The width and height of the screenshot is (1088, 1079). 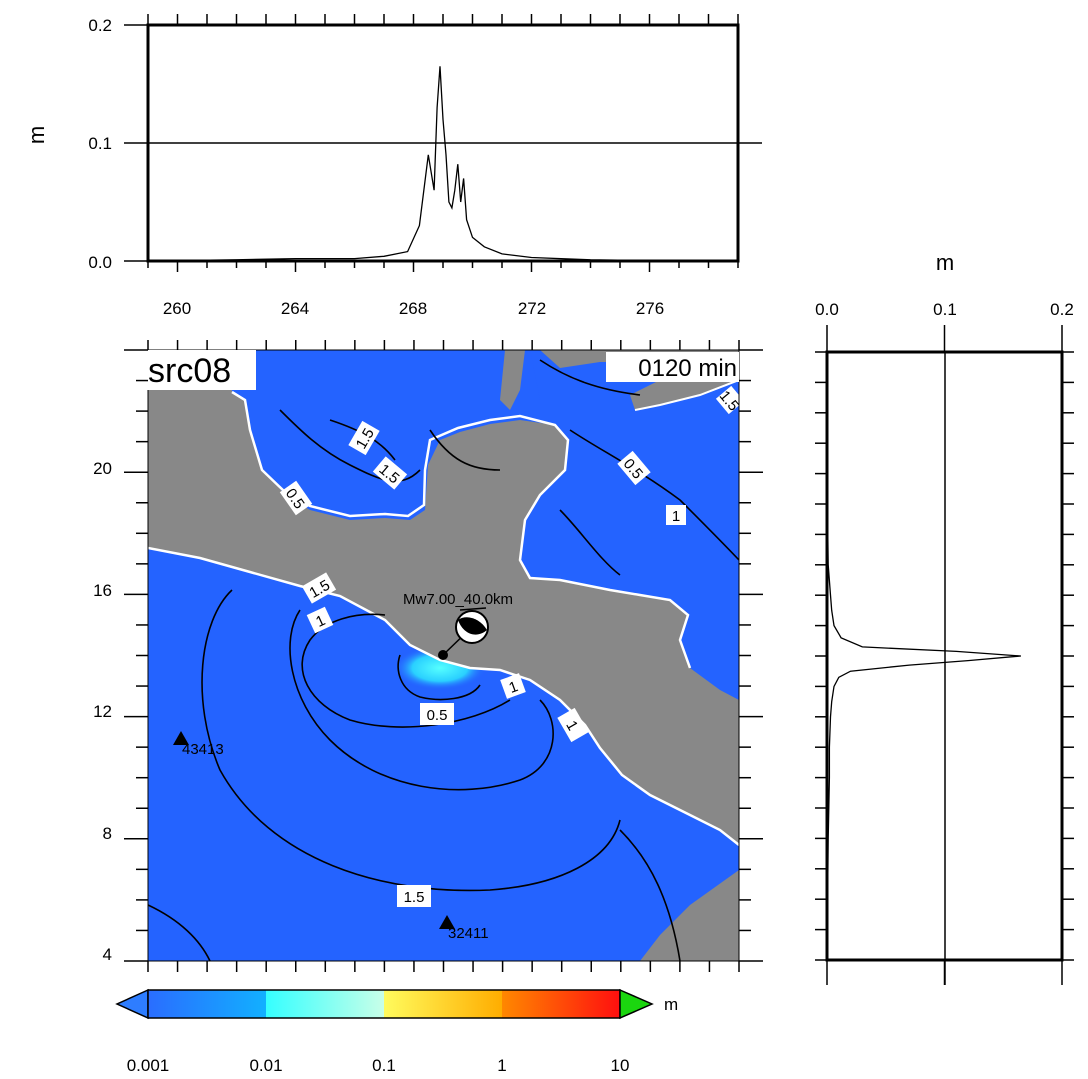 What do you see at coordinates (265, 1065) in the screenshot?
I see `colorbar-tick-1: 0.01` at bounding box center [265, 1065].